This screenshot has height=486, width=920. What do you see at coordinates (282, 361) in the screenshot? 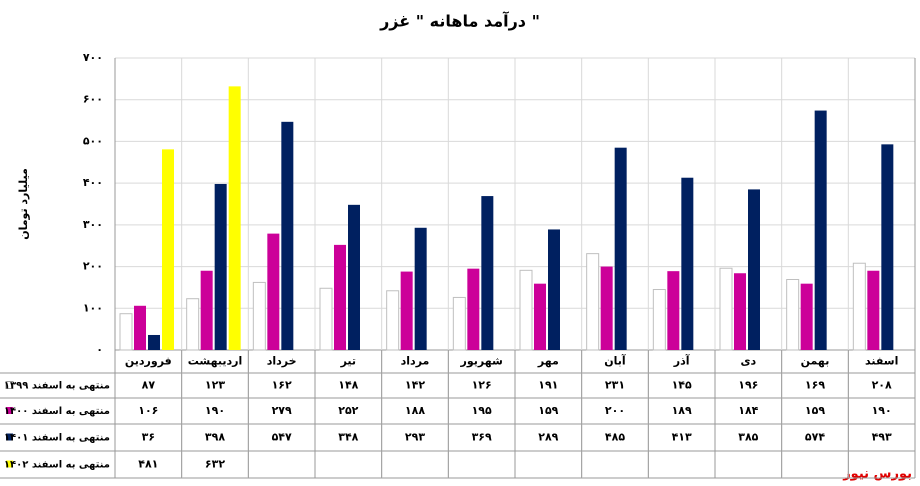
I see `x-tick-label: خرداد` at bounding box center [282, 361].